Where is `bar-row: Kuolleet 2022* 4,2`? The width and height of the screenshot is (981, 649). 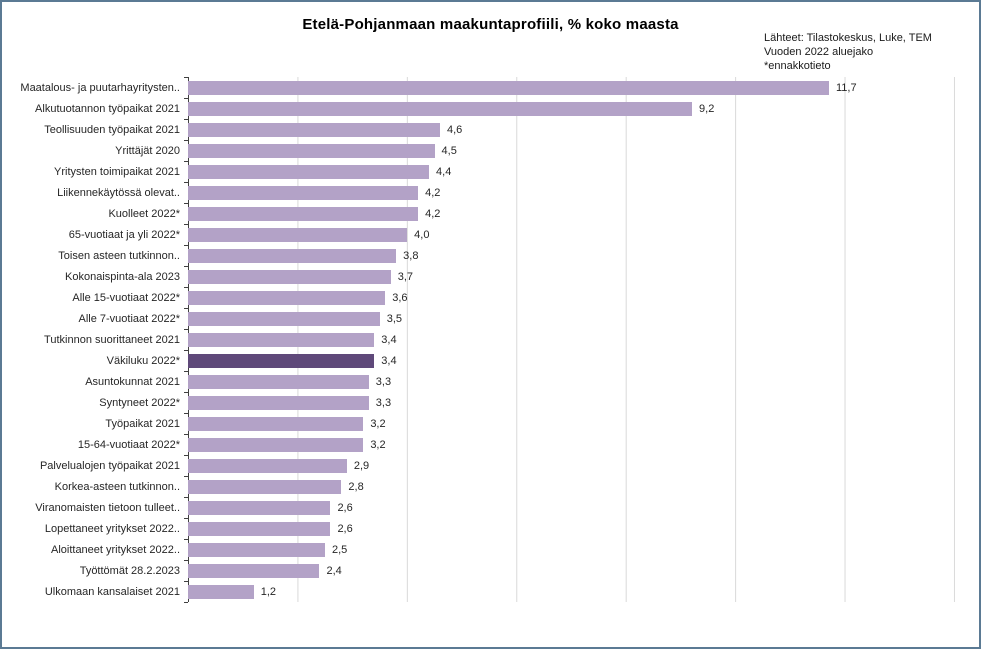 bar-row: Kuolleet 2022* 4,2 is located at coordinates (478, 213).